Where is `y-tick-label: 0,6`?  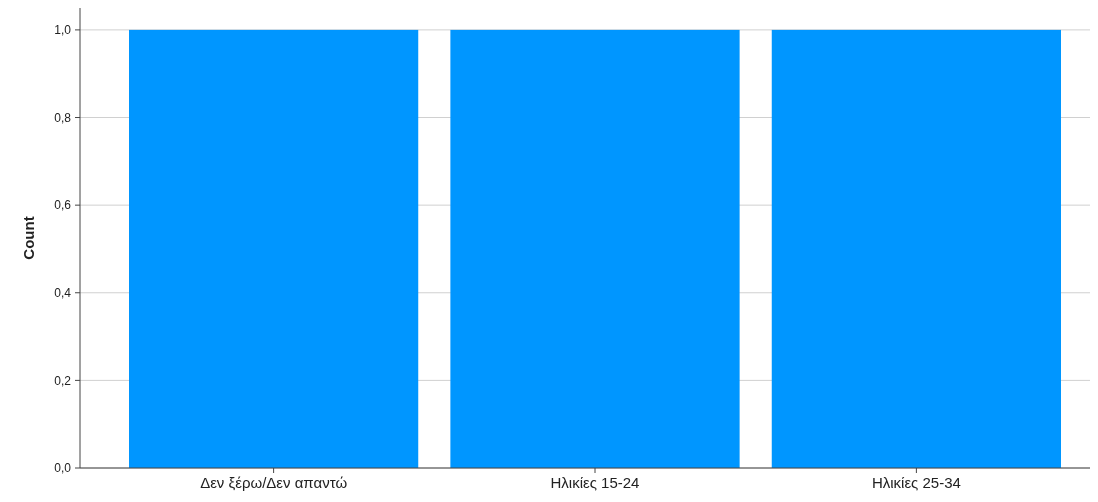
y-tick-label: 0,6 is located at coordinates (63, 205).